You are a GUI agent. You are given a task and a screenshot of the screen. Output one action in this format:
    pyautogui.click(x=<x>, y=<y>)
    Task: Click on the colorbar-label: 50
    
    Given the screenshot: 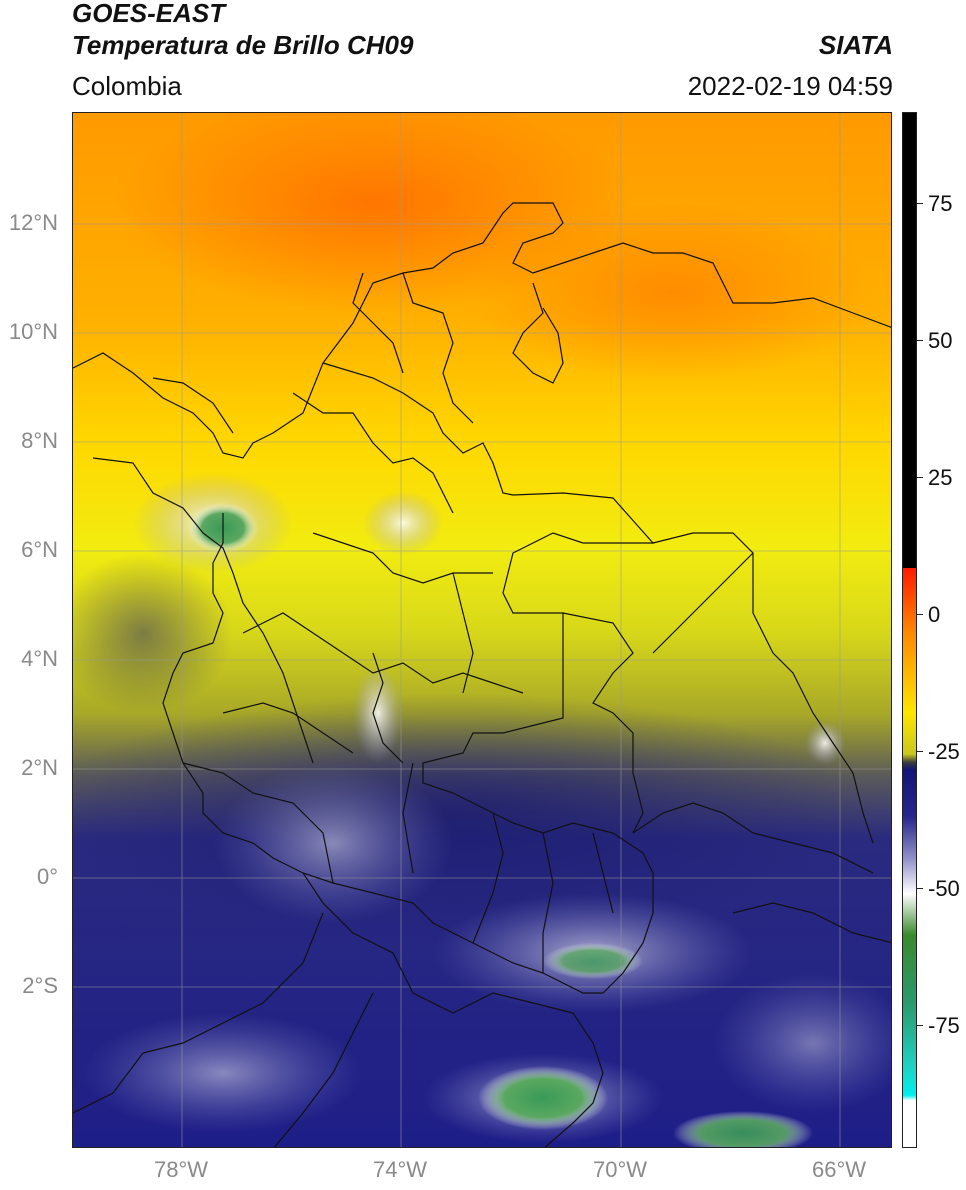 What is the action you would take?
    pyautogui.click(x=940, y=340)
    